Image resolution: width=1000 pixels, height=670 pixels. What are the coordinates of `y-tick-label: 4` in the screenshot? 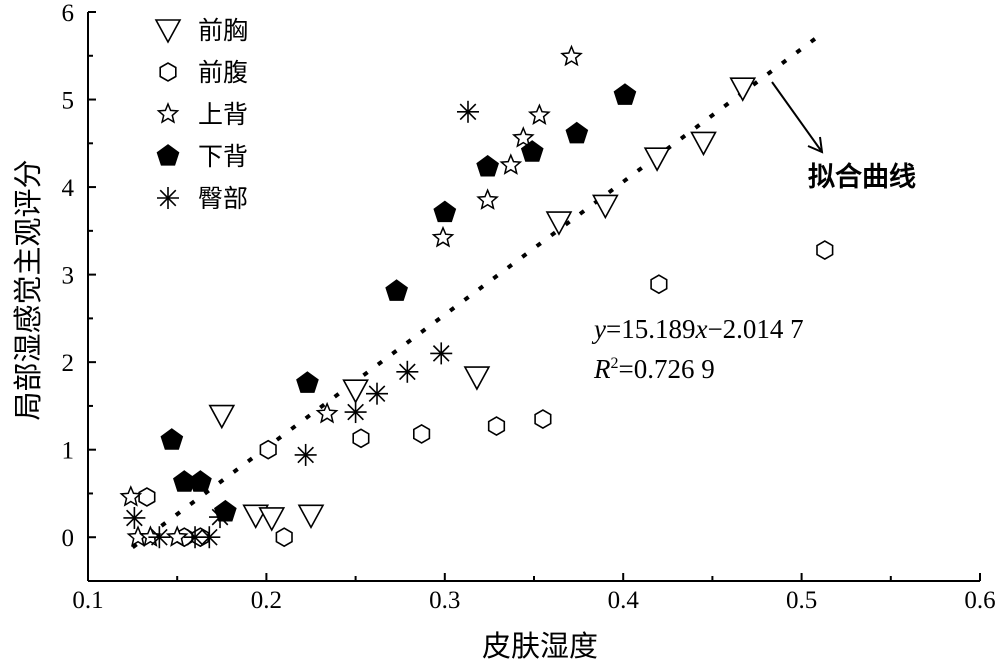 It's located at (68, 188).